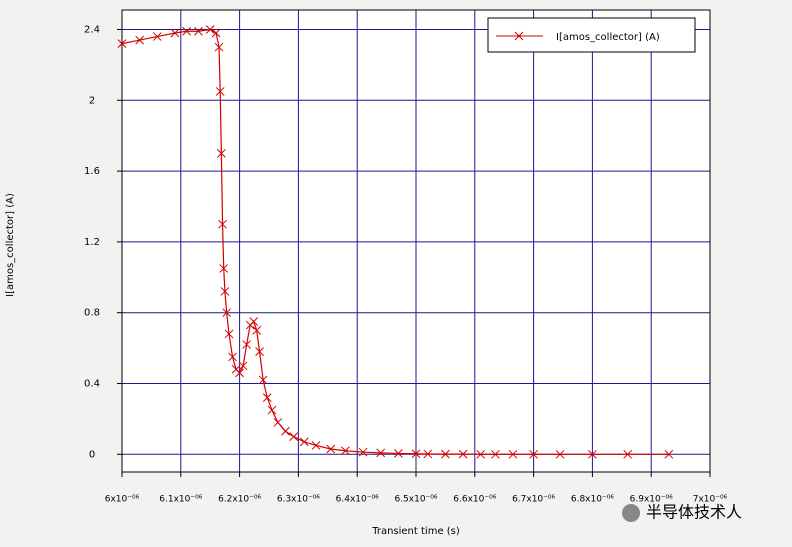  Describe the element at coordinates (533, 500) in the screenshot. I see `x-tick-label: 6.7x10⁻⁰⁶` at that location.